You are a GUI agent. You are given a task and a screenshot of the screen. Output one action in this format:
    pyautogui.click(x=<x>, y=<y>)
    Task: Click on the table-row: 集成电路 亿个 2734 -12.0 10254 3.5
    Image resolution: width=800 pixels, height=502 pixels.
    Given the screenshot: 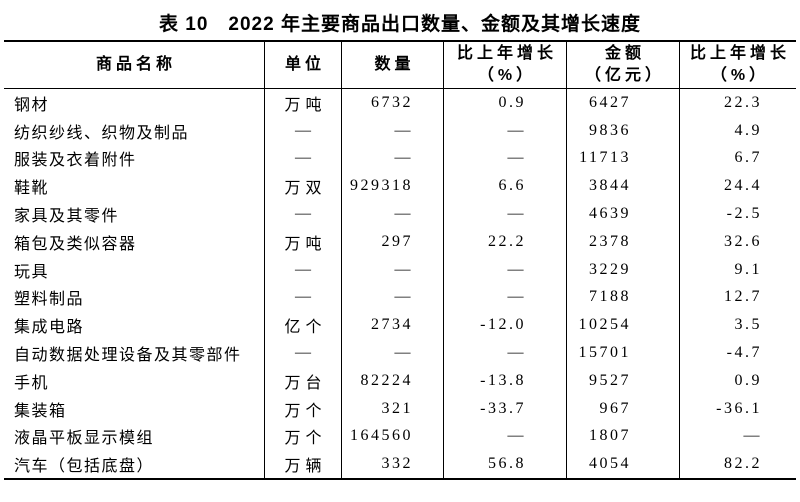 What is the action you would take?
    pyautogui.click(x=400, y=325)
    